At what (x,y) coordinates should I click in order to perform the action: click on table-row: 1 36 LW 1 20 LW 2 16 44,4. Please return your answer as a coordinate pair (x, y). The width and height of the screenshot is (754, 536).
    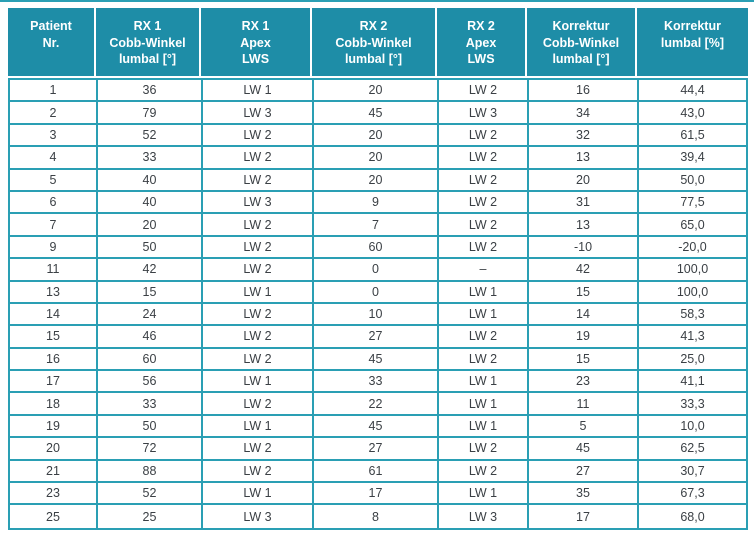
    Looking at the image, I should click on (378, 91).